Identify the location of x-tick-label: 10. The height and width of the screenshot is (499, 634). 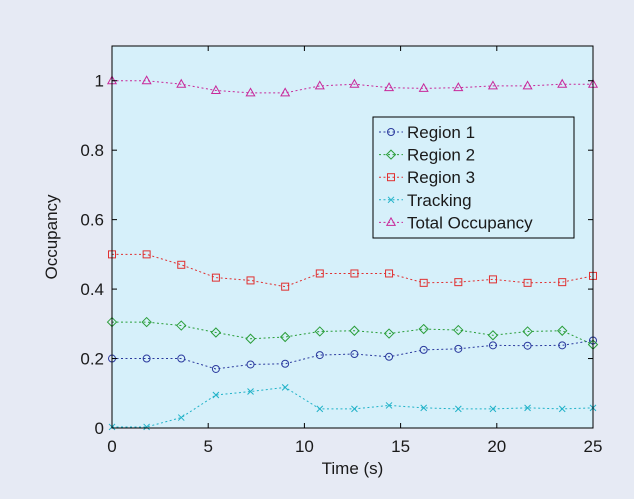
(304, 446).